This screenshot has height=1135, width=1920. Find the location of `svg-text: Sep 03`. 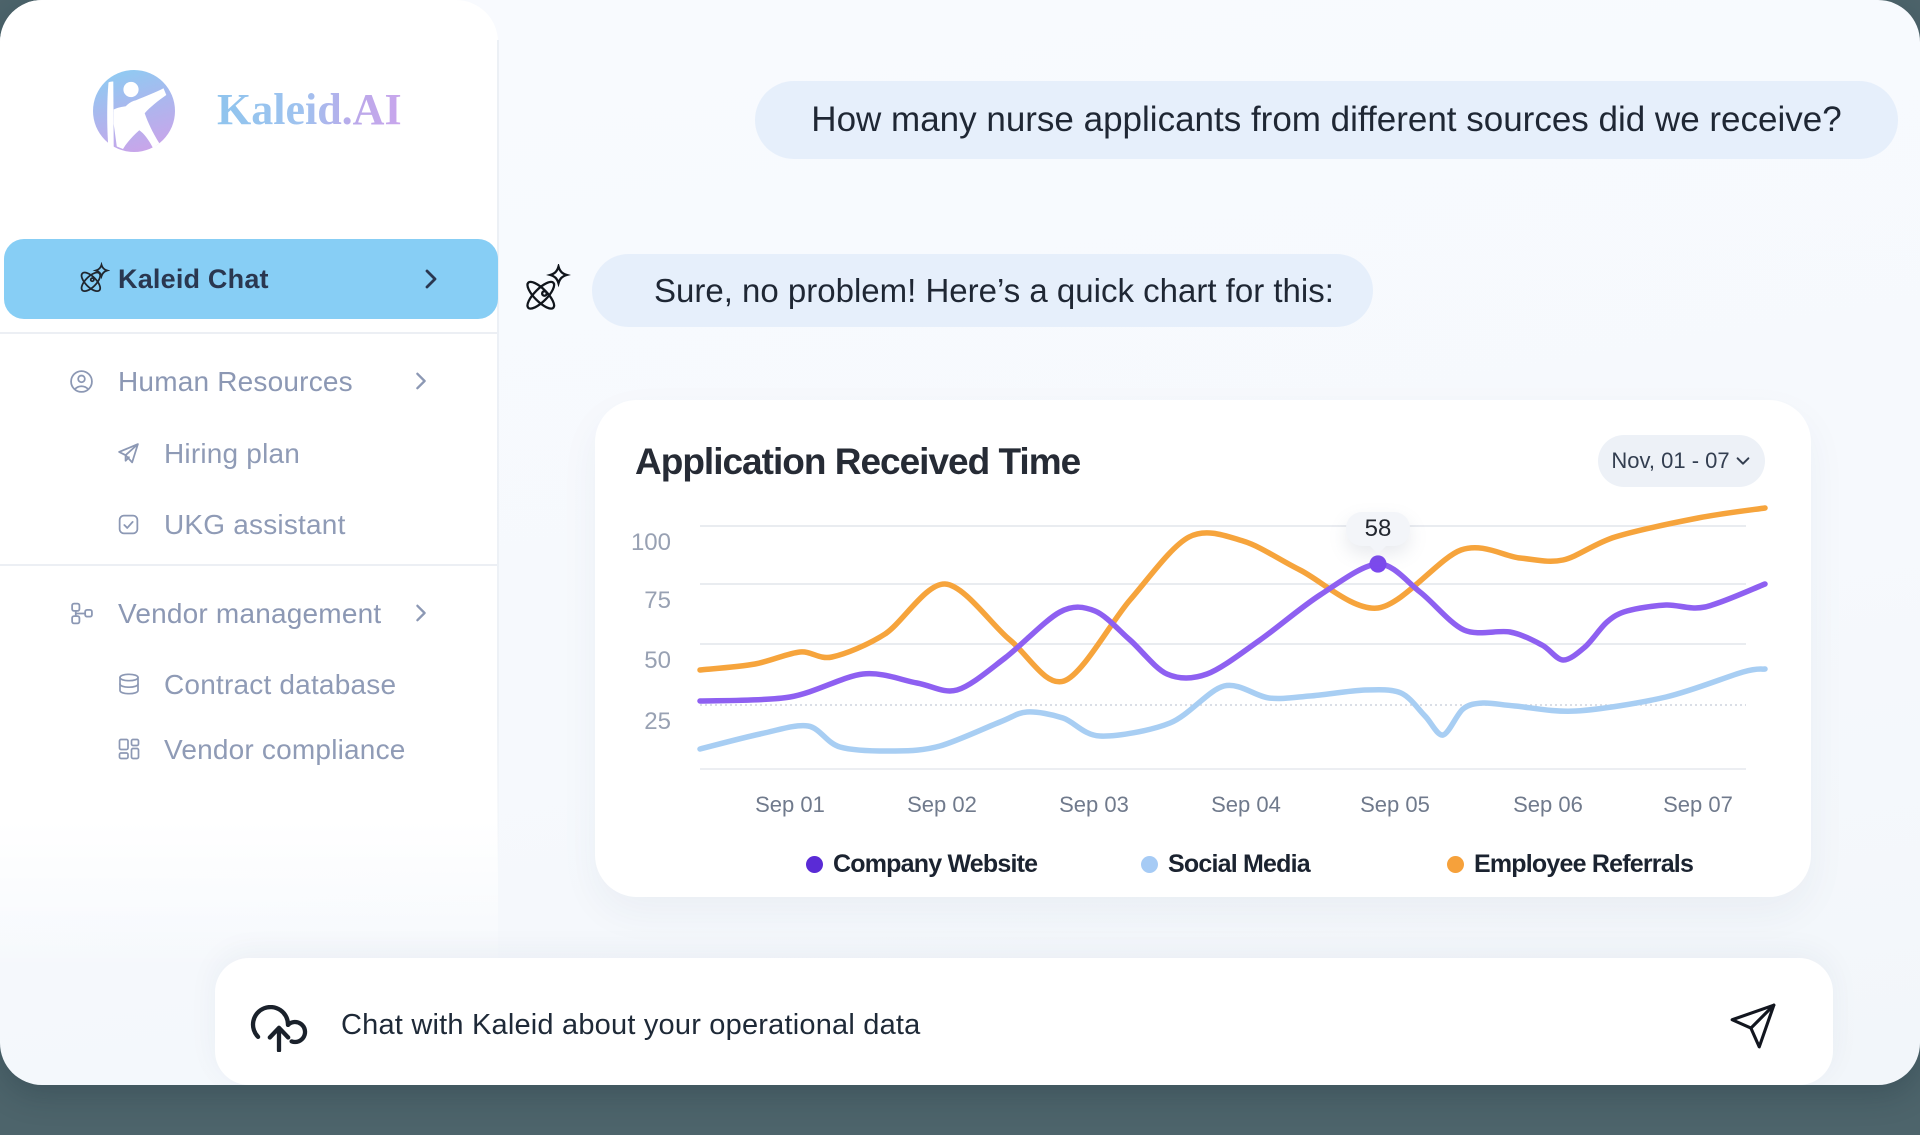

svg-text: Sep 03 is located at coordinates (1094, 804).